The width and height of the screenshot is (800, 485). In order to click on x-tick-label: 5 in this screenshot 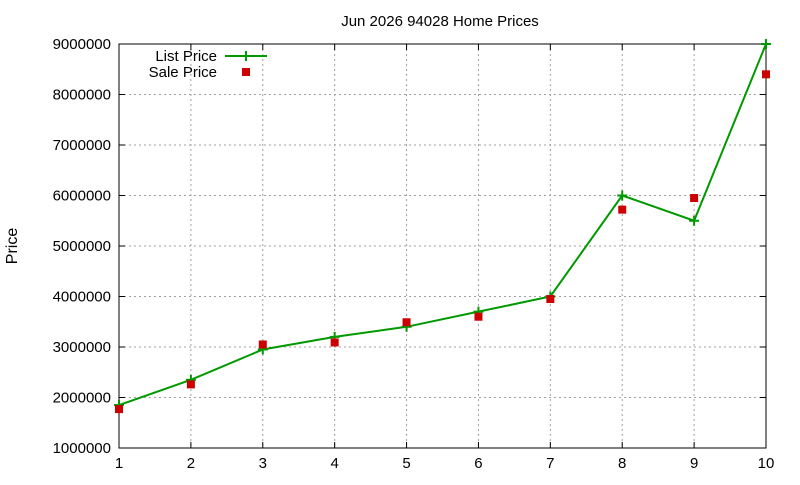, I will do `click(406, 463)`.